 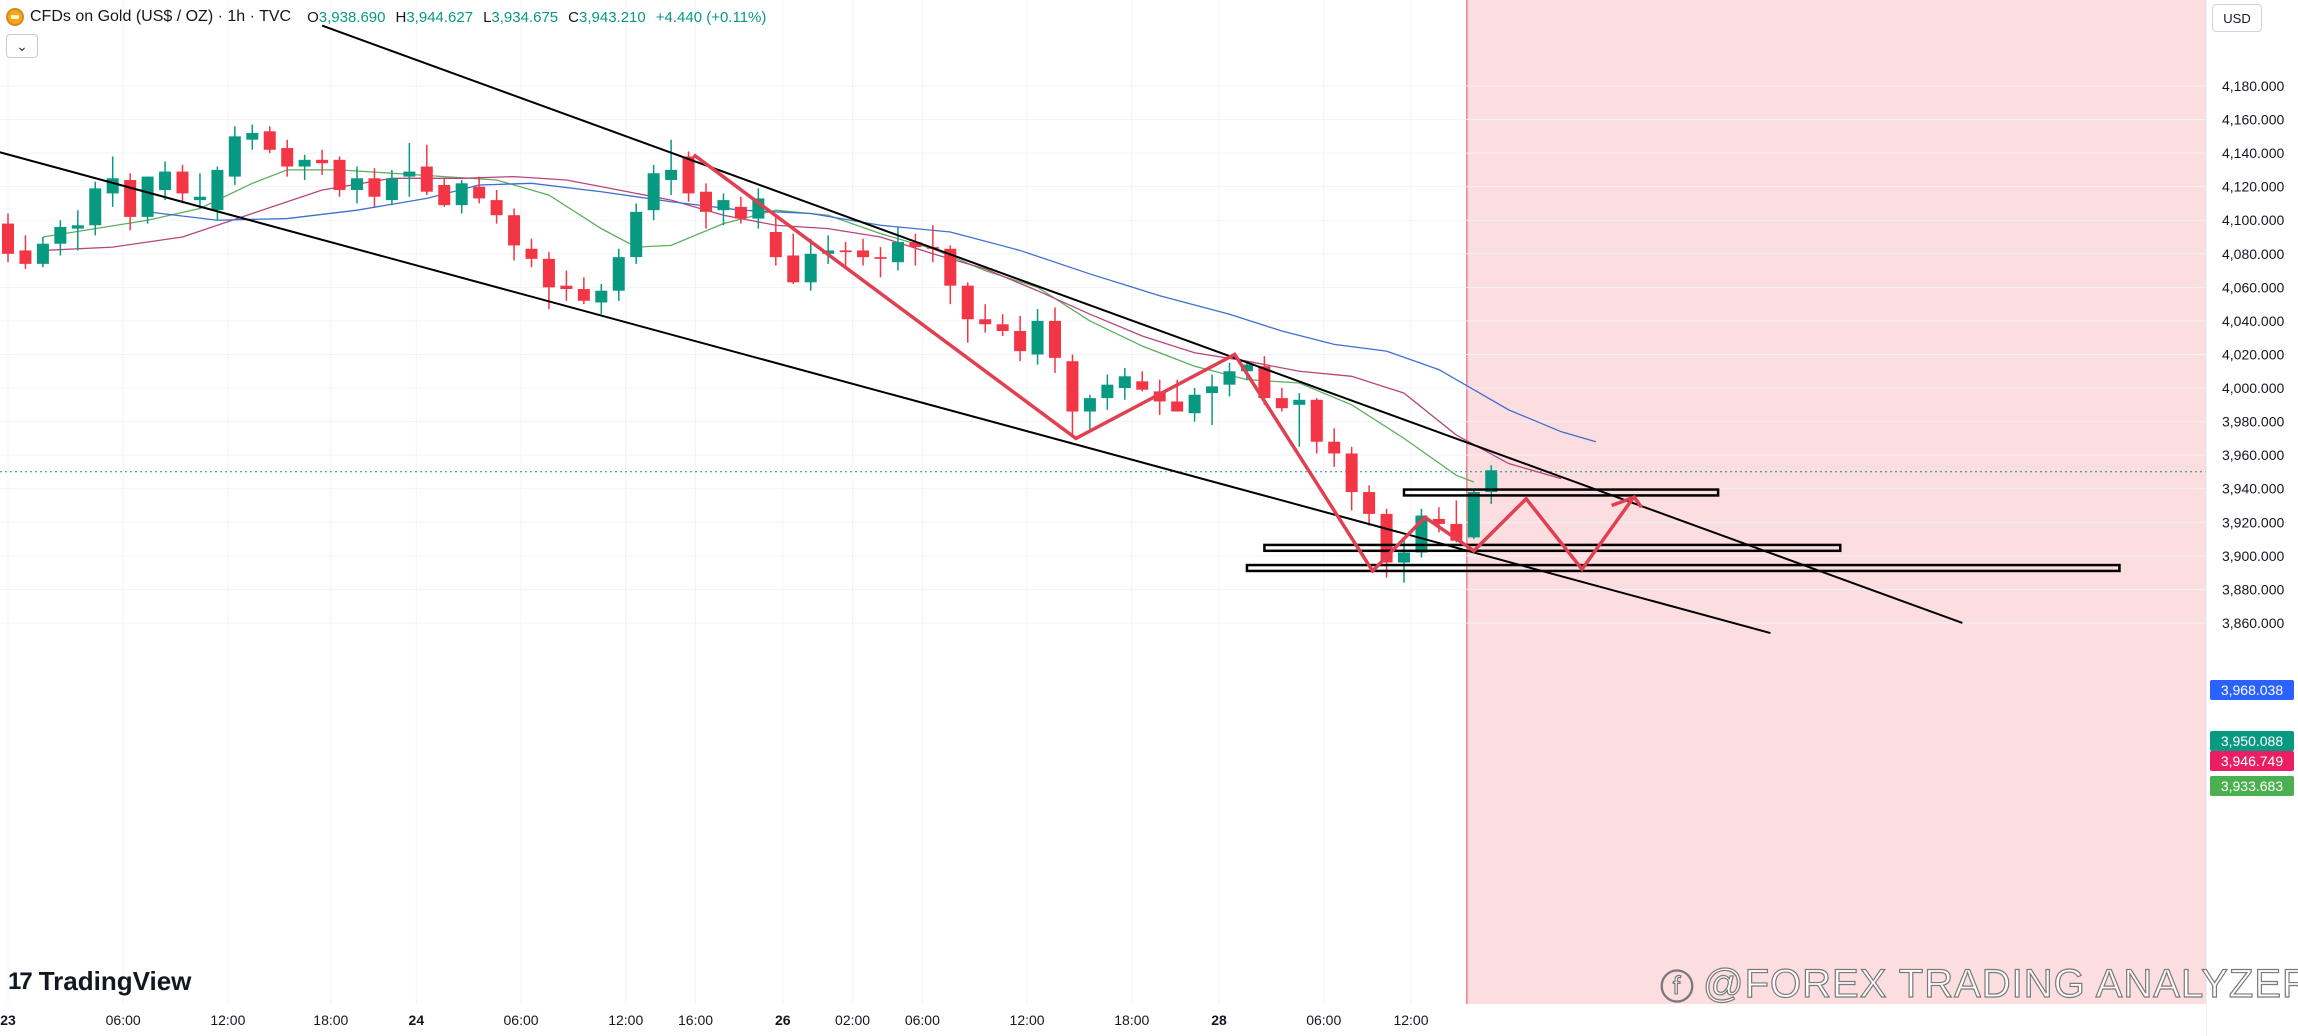 I want to click on low-label: L, so click(x=487, y=17).